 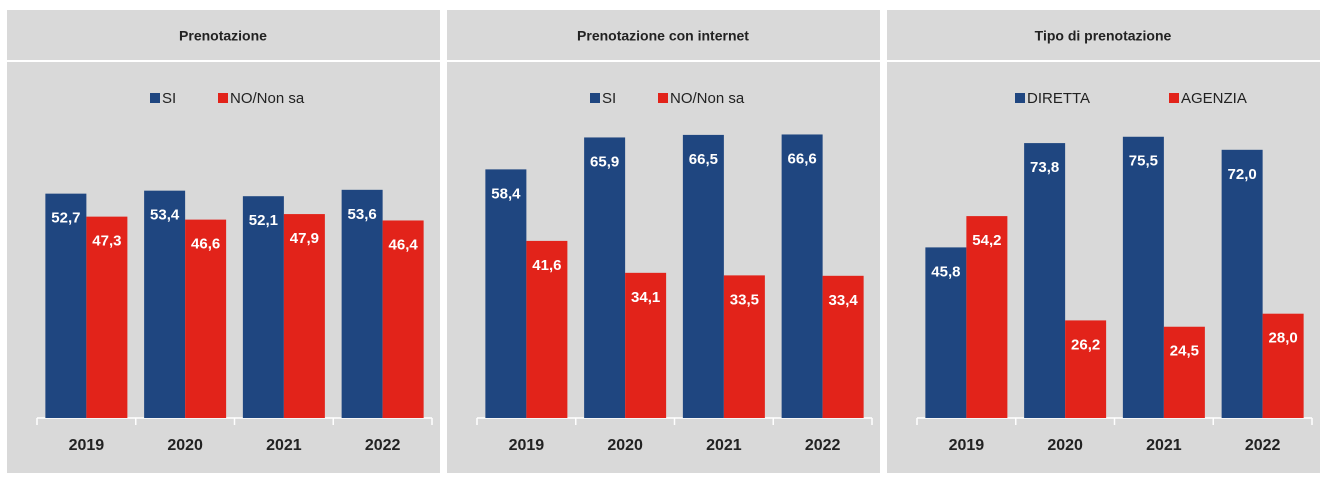 What do you see at coordinates (703, 159) in the screenshot?
I see `data-label: 66,5` at bounding box center [703, 159].